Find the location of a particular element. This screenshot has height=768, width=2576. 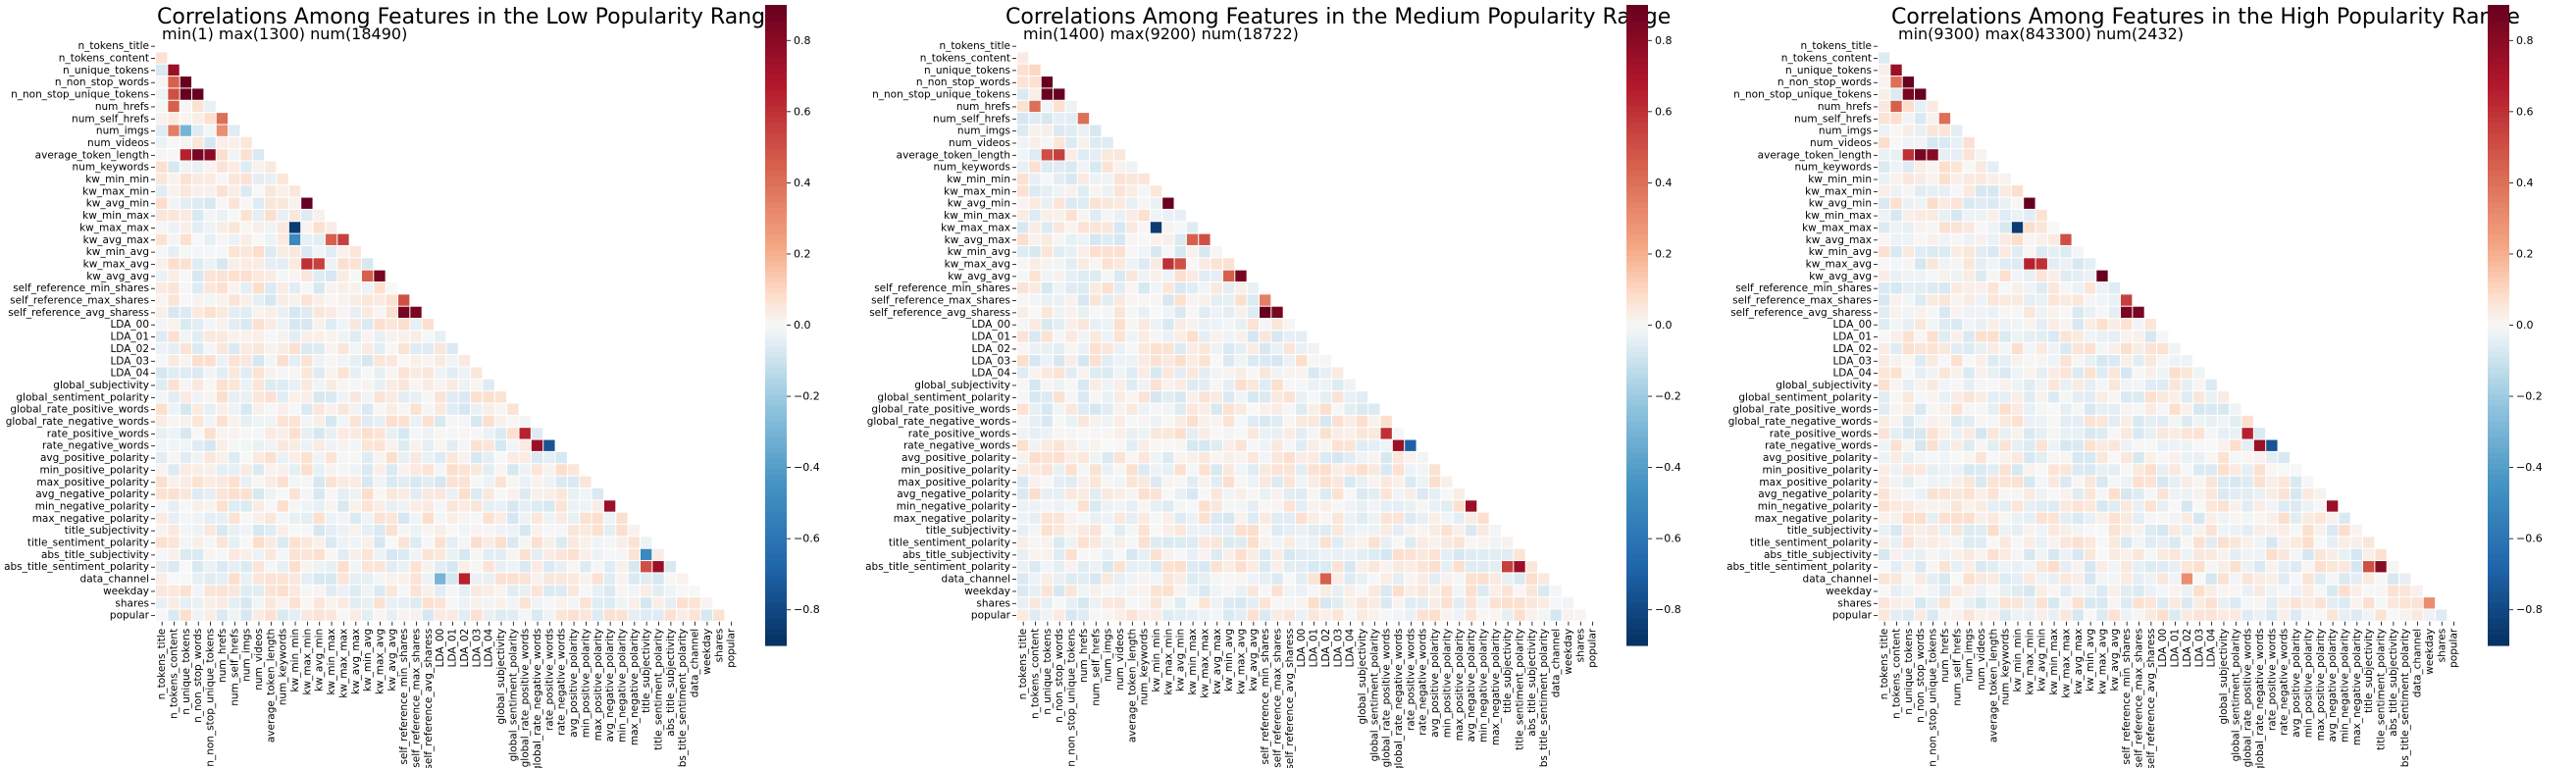

column-label: title_subjectivity is located at coordinates (1508, 671).